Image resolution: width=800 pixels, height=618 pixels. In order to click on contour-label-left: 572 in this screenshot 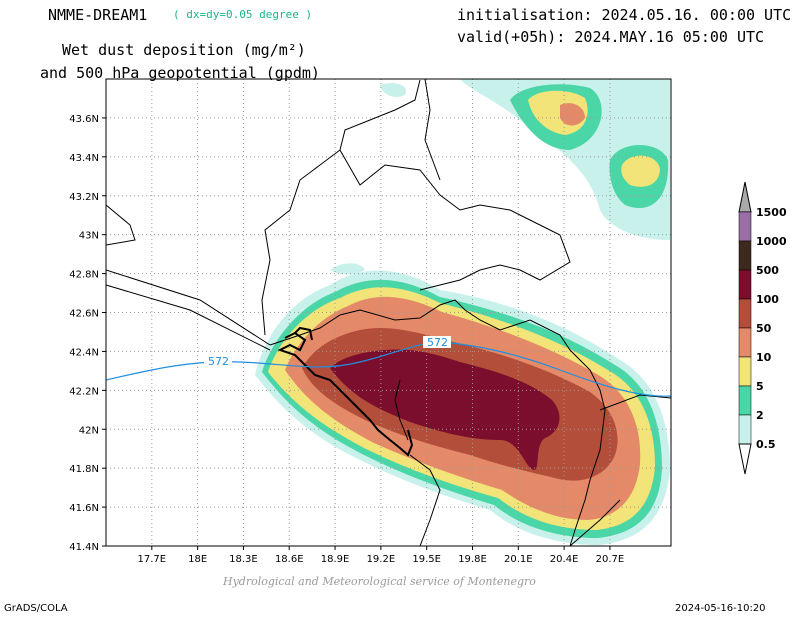, I will do `click(218, 361)`.